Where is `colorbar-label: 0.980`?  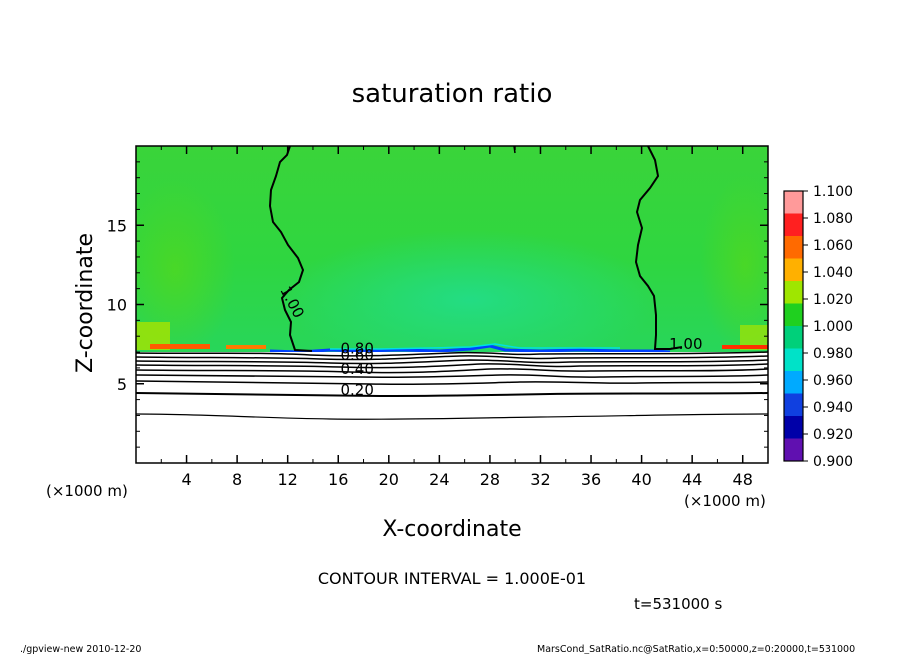 colorbar-label: 0.980 is located at coordinates (833, 354).